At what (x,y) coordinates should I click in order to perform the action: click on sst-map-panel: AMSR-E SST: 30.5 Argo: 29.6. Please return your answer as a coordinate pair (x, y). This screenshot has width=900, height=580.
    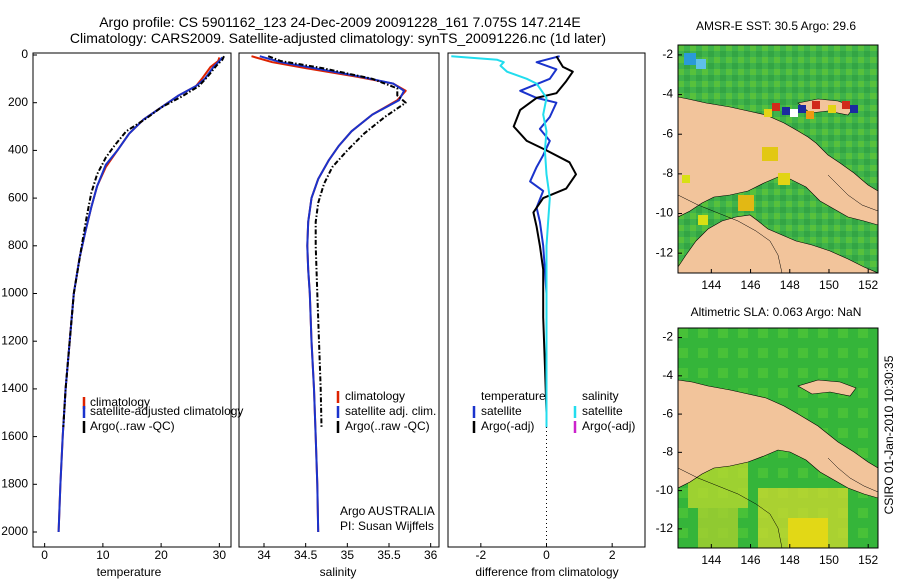
    Looking at the image, I should click on (767, 155).